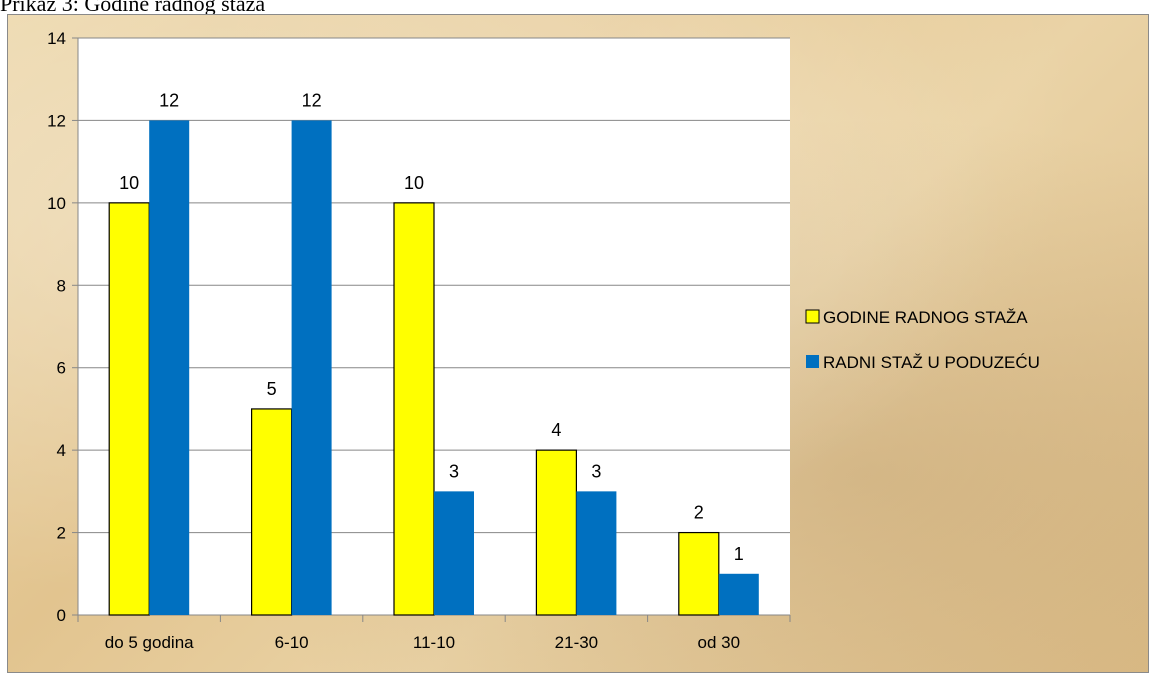  I want to click on y-tick-label: 6, so click(61, 368).